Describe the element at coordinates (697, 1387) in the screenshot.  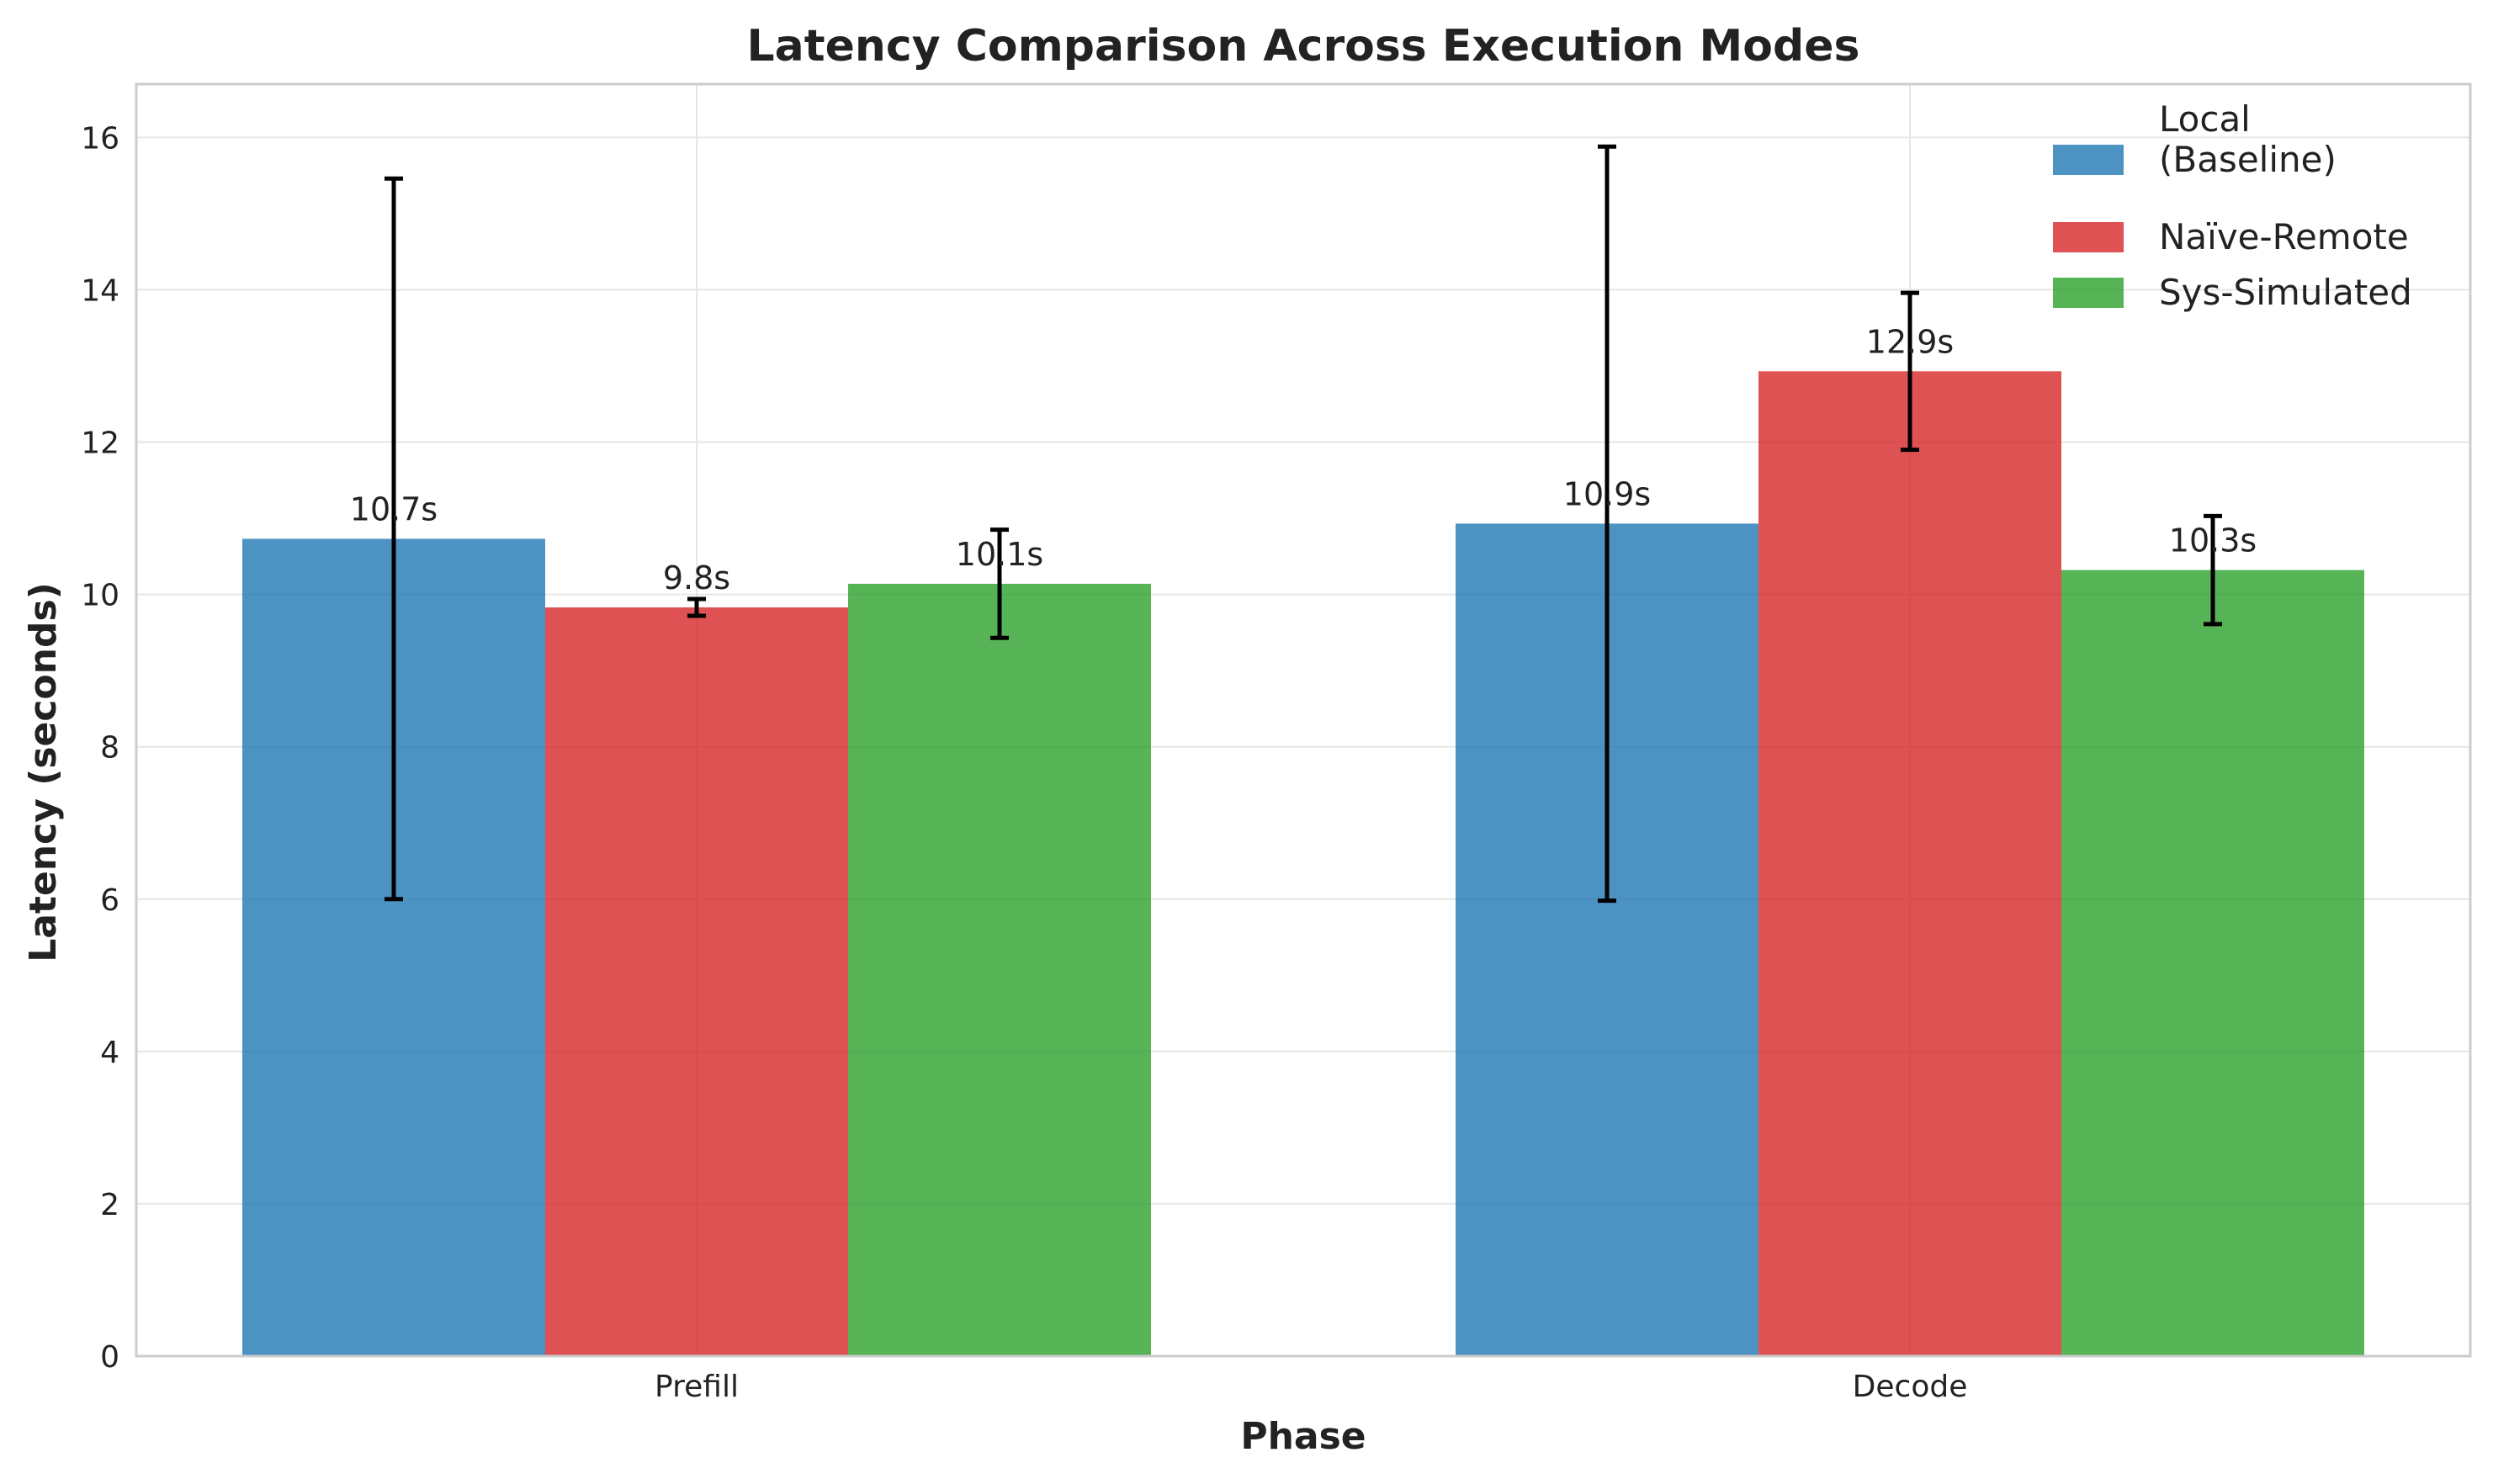
I see `x-tick-label: Prefill` at that location.